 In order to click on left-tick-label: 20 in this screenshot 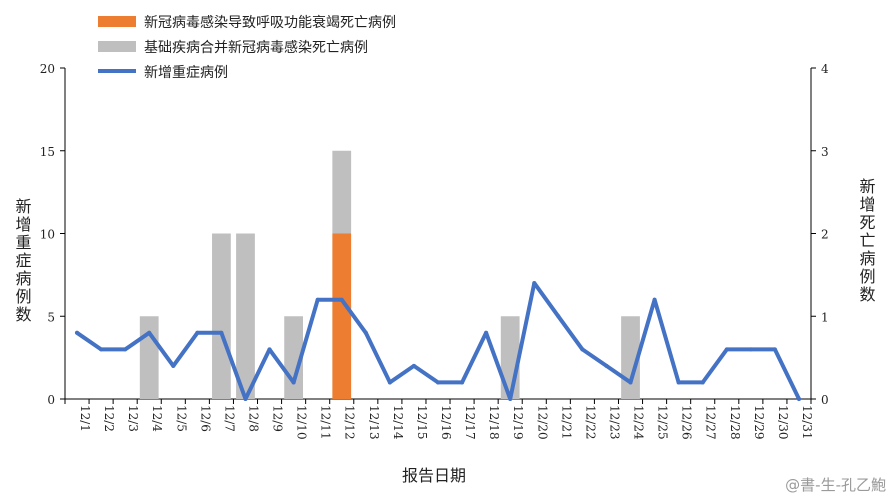, I will do `click(47, 69)`.